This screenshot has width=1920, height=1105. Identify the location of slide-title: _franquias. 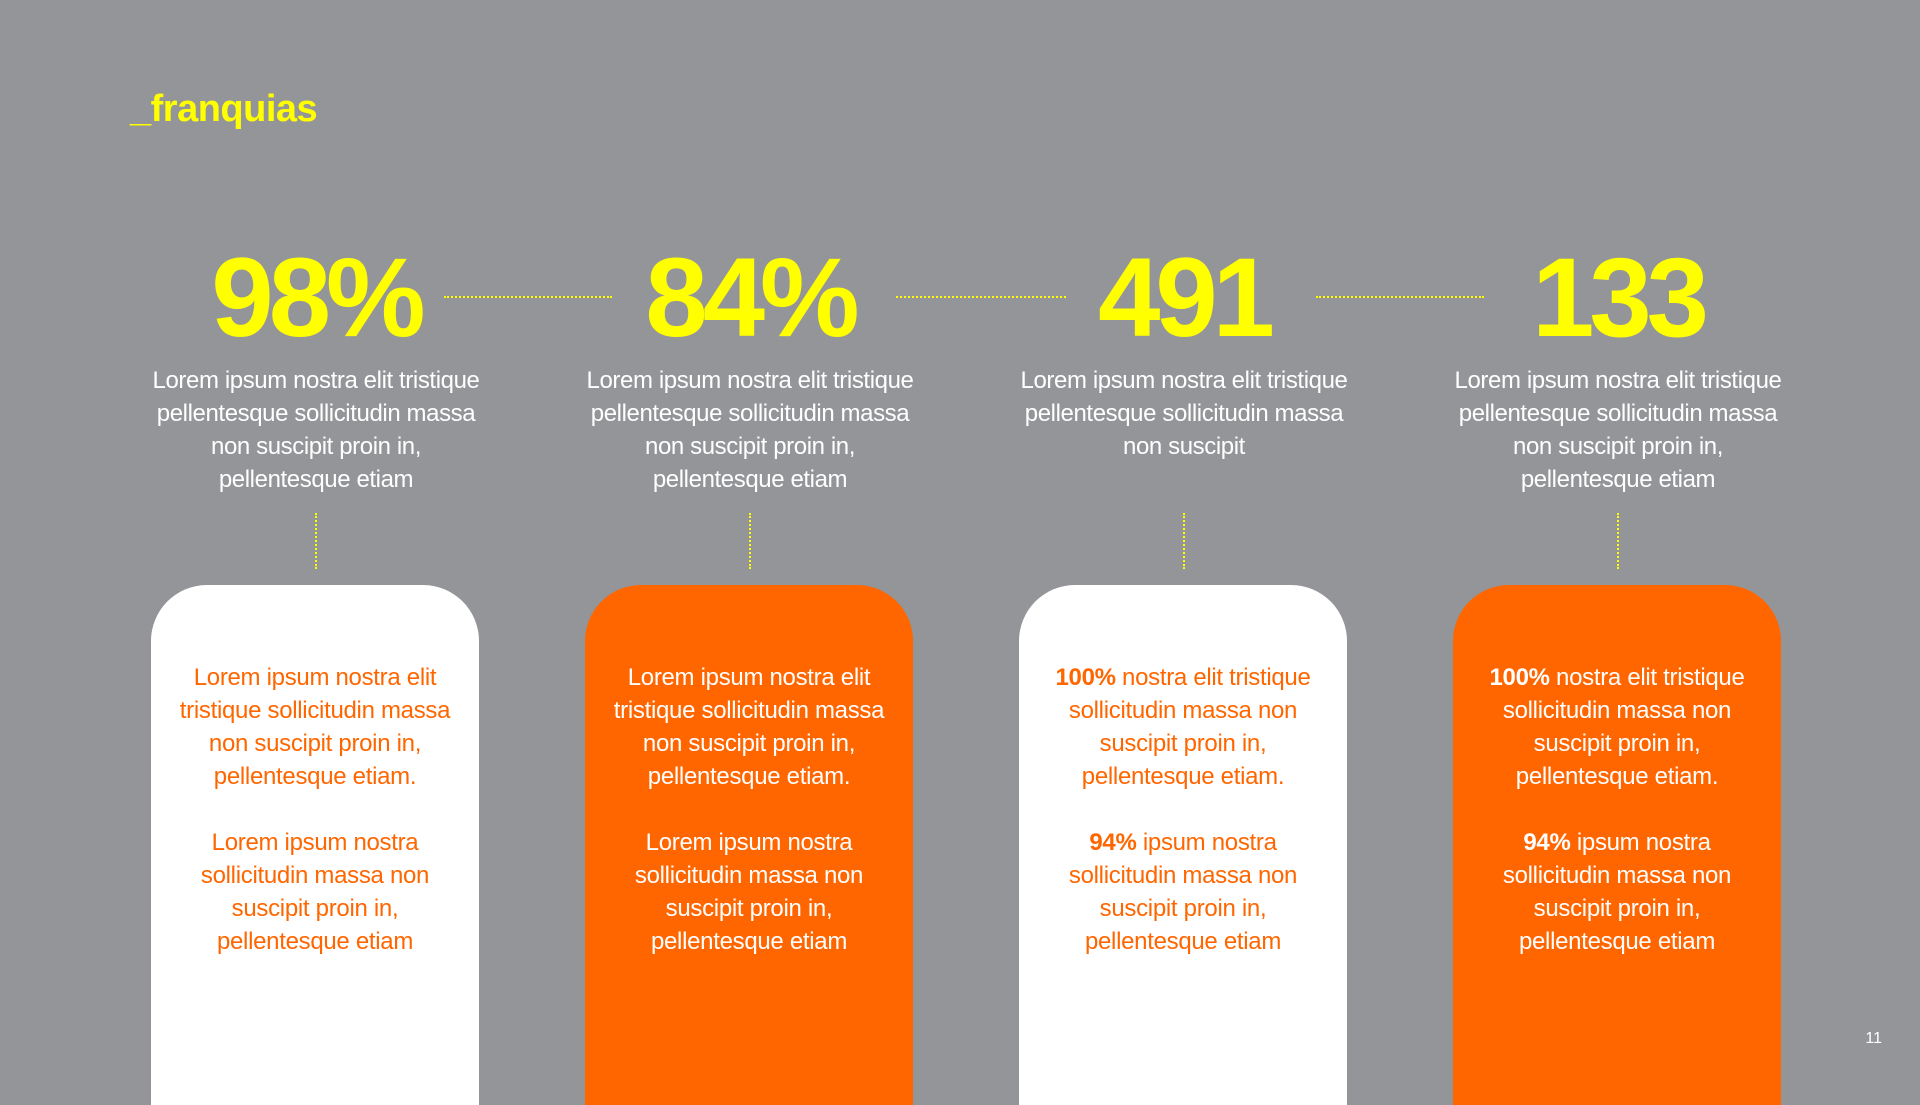
(224, 109).